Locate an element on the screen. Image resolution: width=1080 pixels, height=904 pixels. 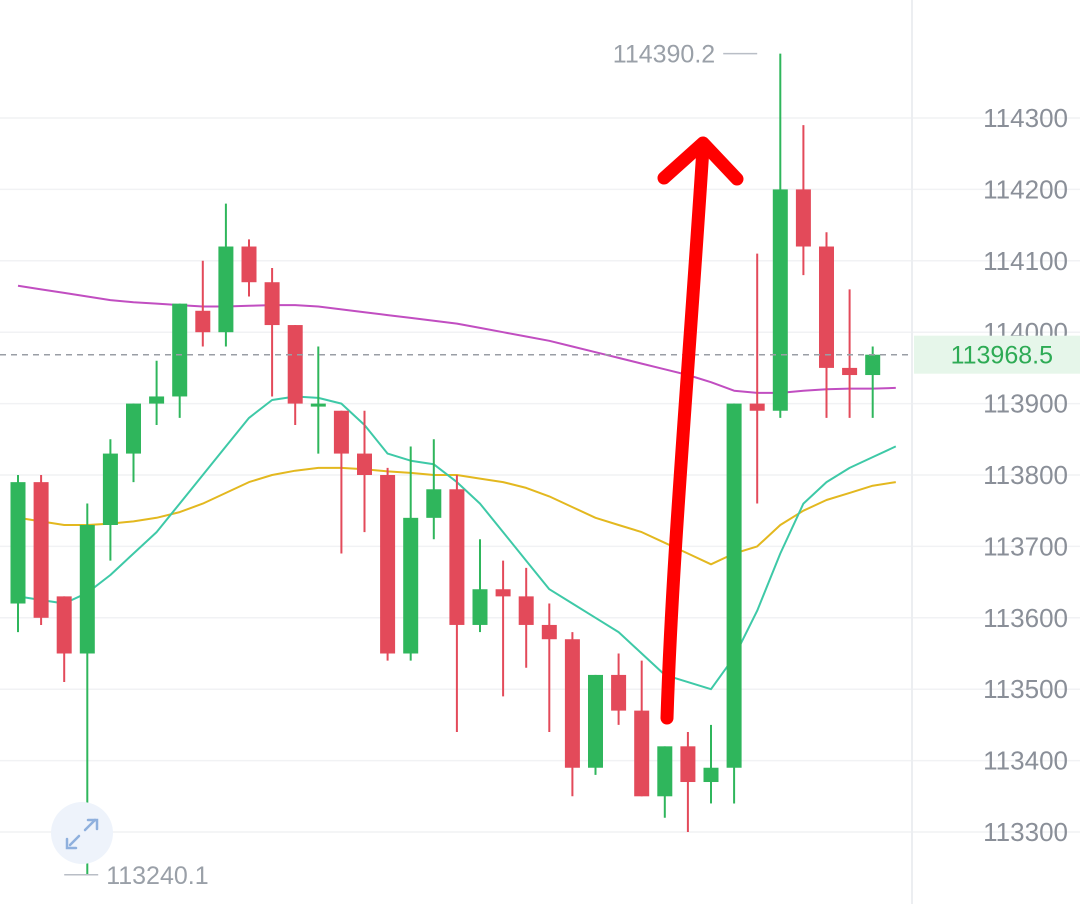
y-tick-label: 113500 is located at coordinates (1025, 689).